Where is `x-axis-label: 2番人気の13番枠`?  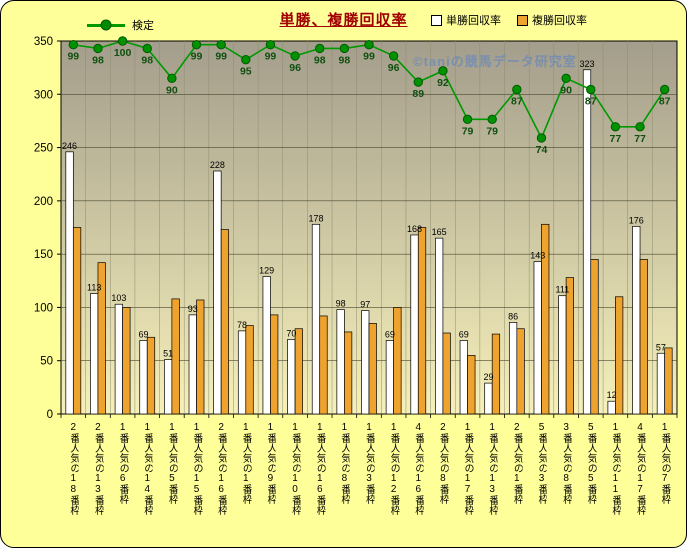 x-axis-label: 2番人気の13番枠 is located at coordinates (98, 468).